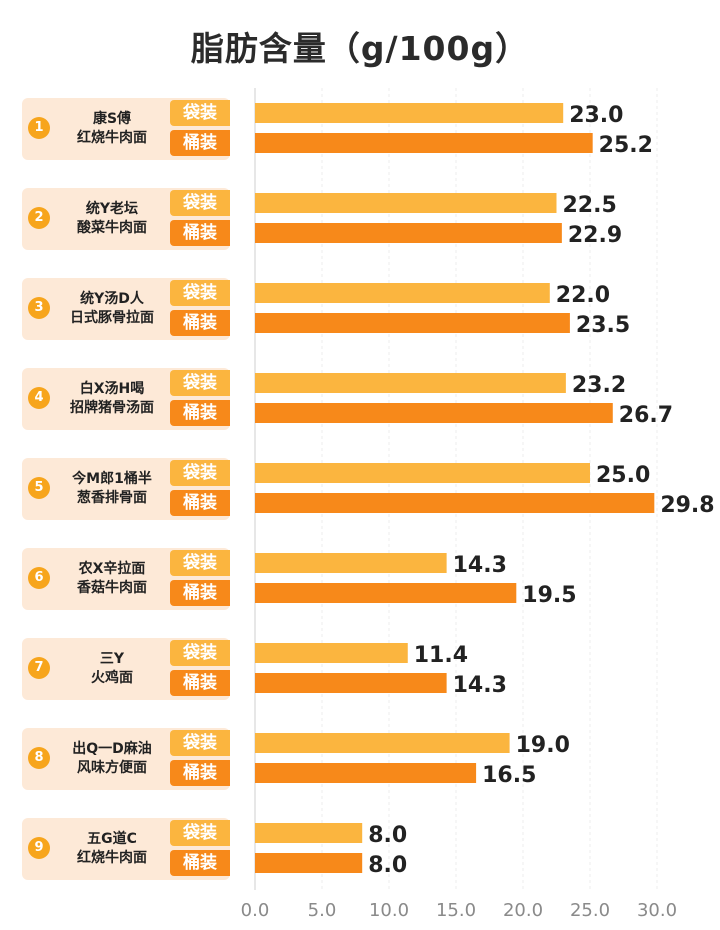  I want to click on data-label: 22.9, so click(595, 235).